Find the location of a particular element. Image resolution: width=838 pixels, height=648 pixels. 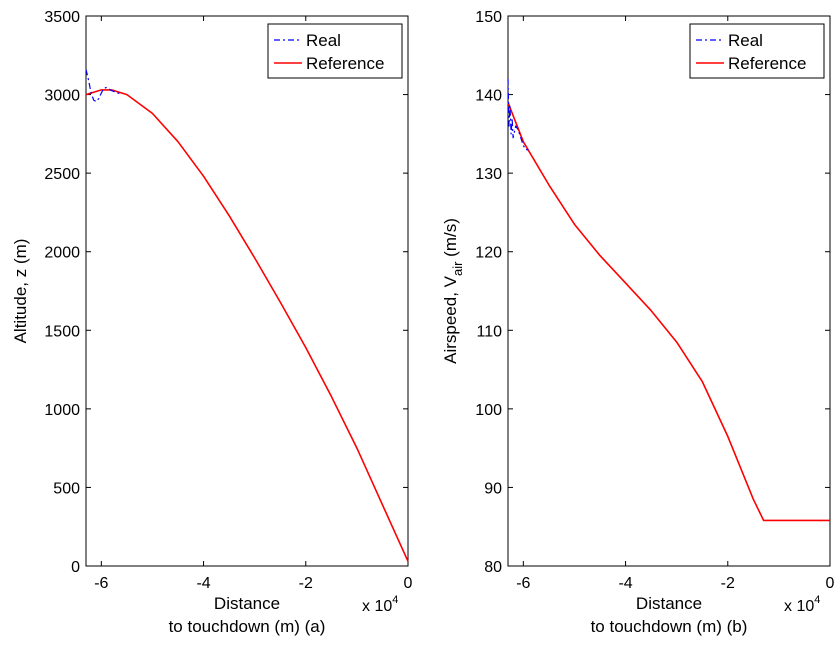

airspeed-x-axis-label-line1: Distance is located at coordinates (669, 603).